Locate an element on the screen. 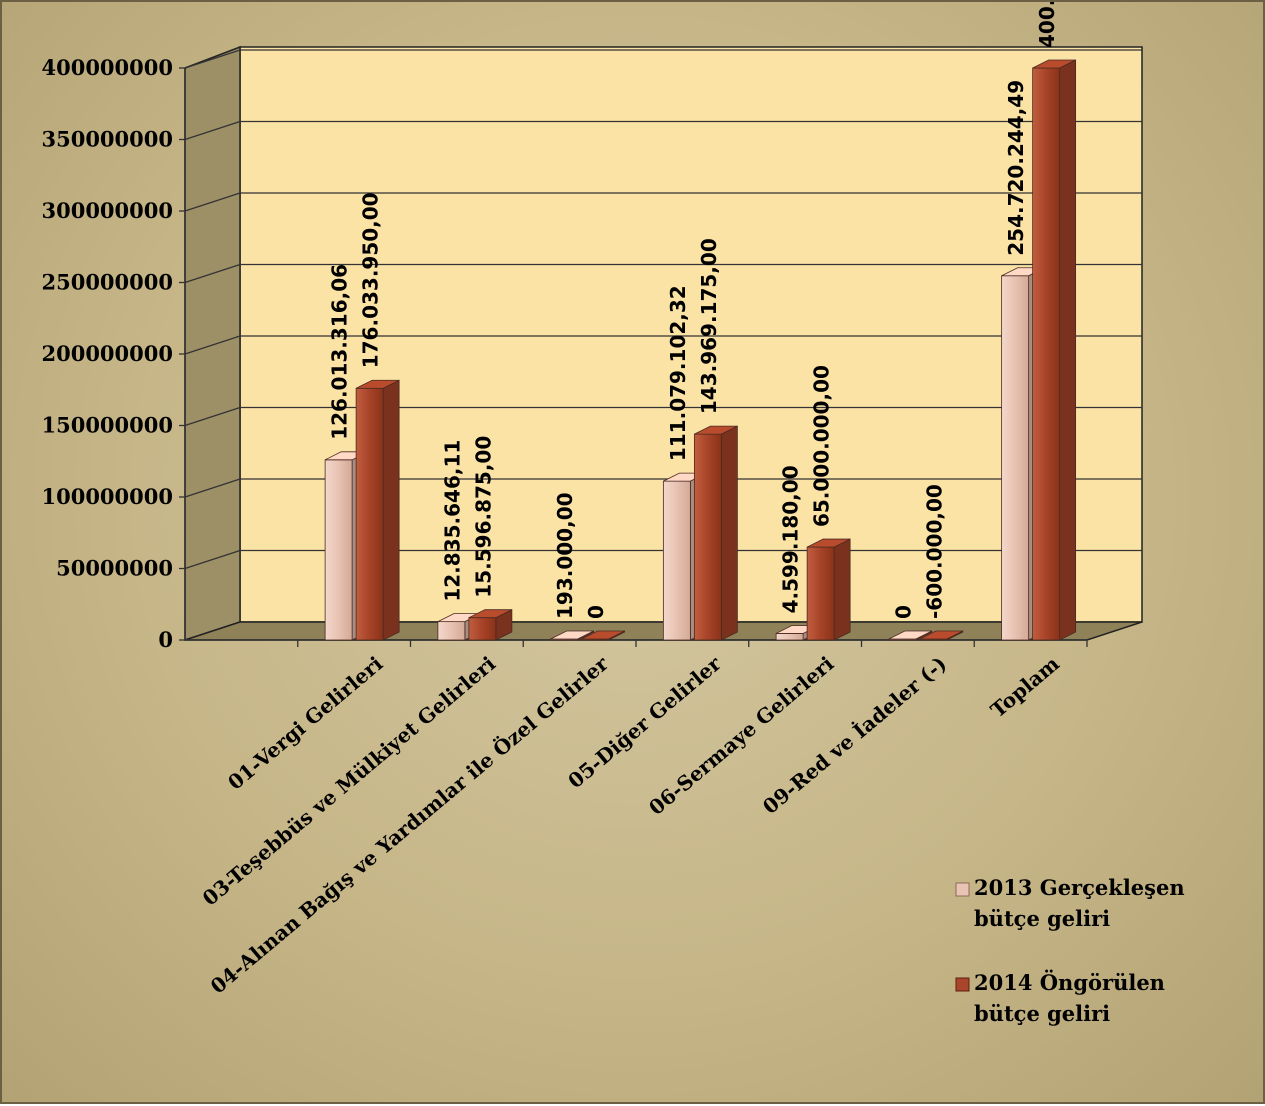  data-label-2014-2: 15.596.875,00 is located at coordinates (483, 517).